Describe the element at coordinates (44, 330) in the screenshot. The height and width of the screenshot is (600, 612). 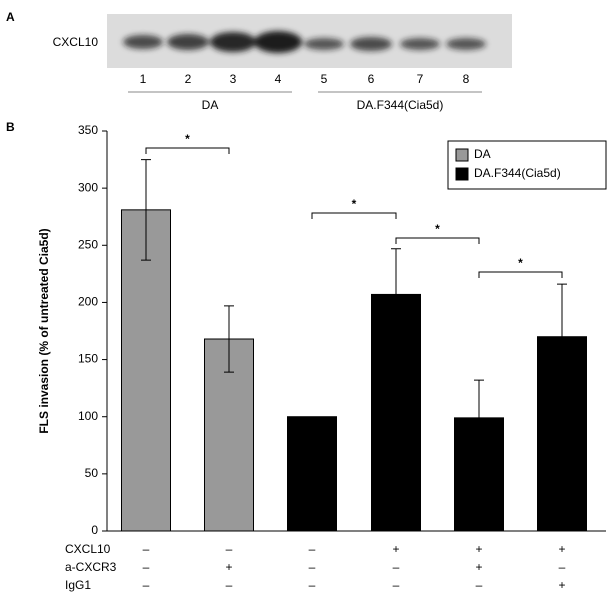
I see `y-axis-label: FLS invasion (% of untreated Cia5d)` at that location.